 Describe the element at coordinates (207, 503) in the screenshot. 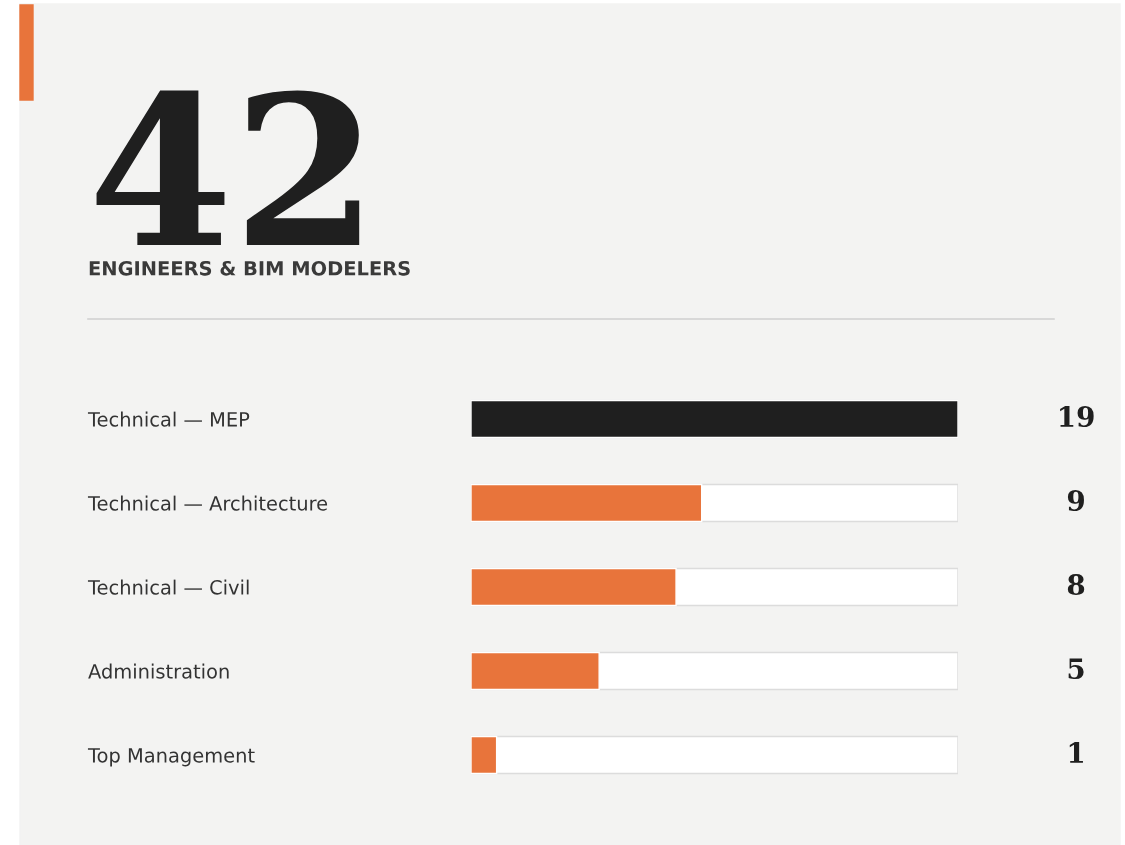

I see `y-tick-label: Technical — Architecture` at that location.